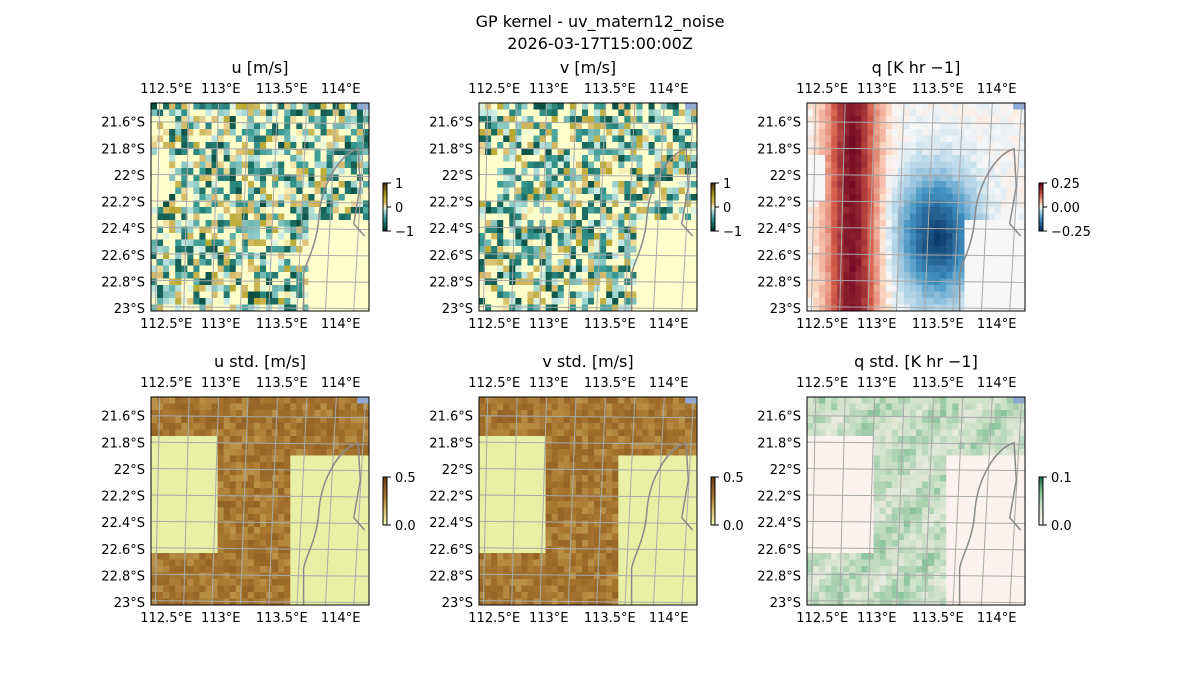 This screenshot has width=1200, height=700. Describe the element at coordinates (610, 89) in the screenshot. I see `x-tick-label-top: 113.5°E` at that location.